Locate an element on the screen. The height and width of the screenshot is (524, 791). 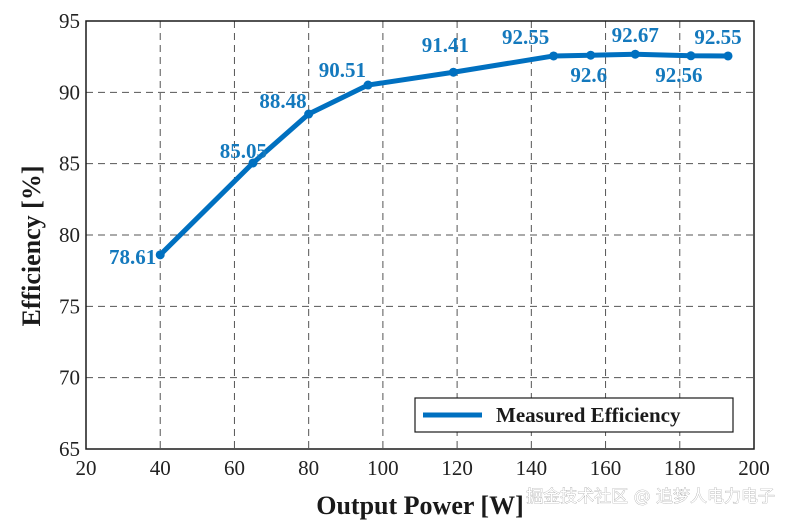
data-label: 85.05 is located at coordinates (243, 151).